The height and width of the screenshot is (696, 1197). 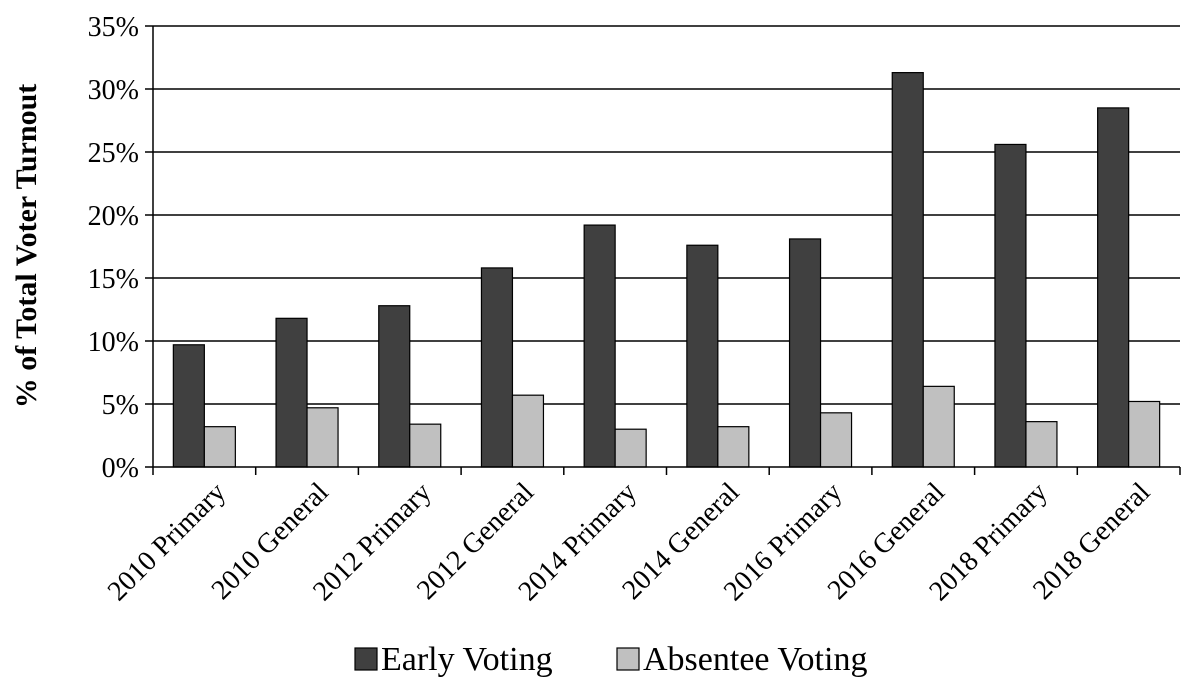 What do you see at coordinates (26, 246) in the screenshot?
I see `y-axis-title: % of Total Voter Turnout` at bounding box center [26, 246].